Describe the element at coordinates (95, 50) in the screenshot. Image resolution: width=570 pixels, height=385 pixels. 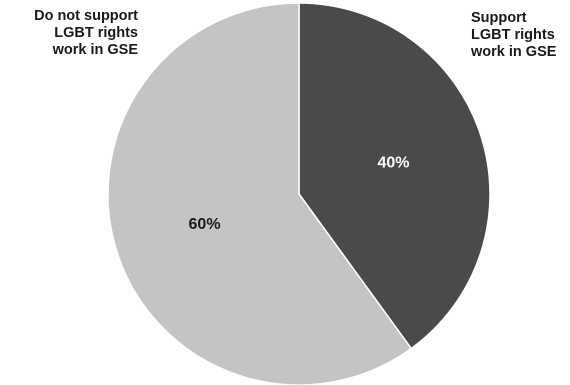
I see `label-do-not-support-line-3: work in GSE` at that location.